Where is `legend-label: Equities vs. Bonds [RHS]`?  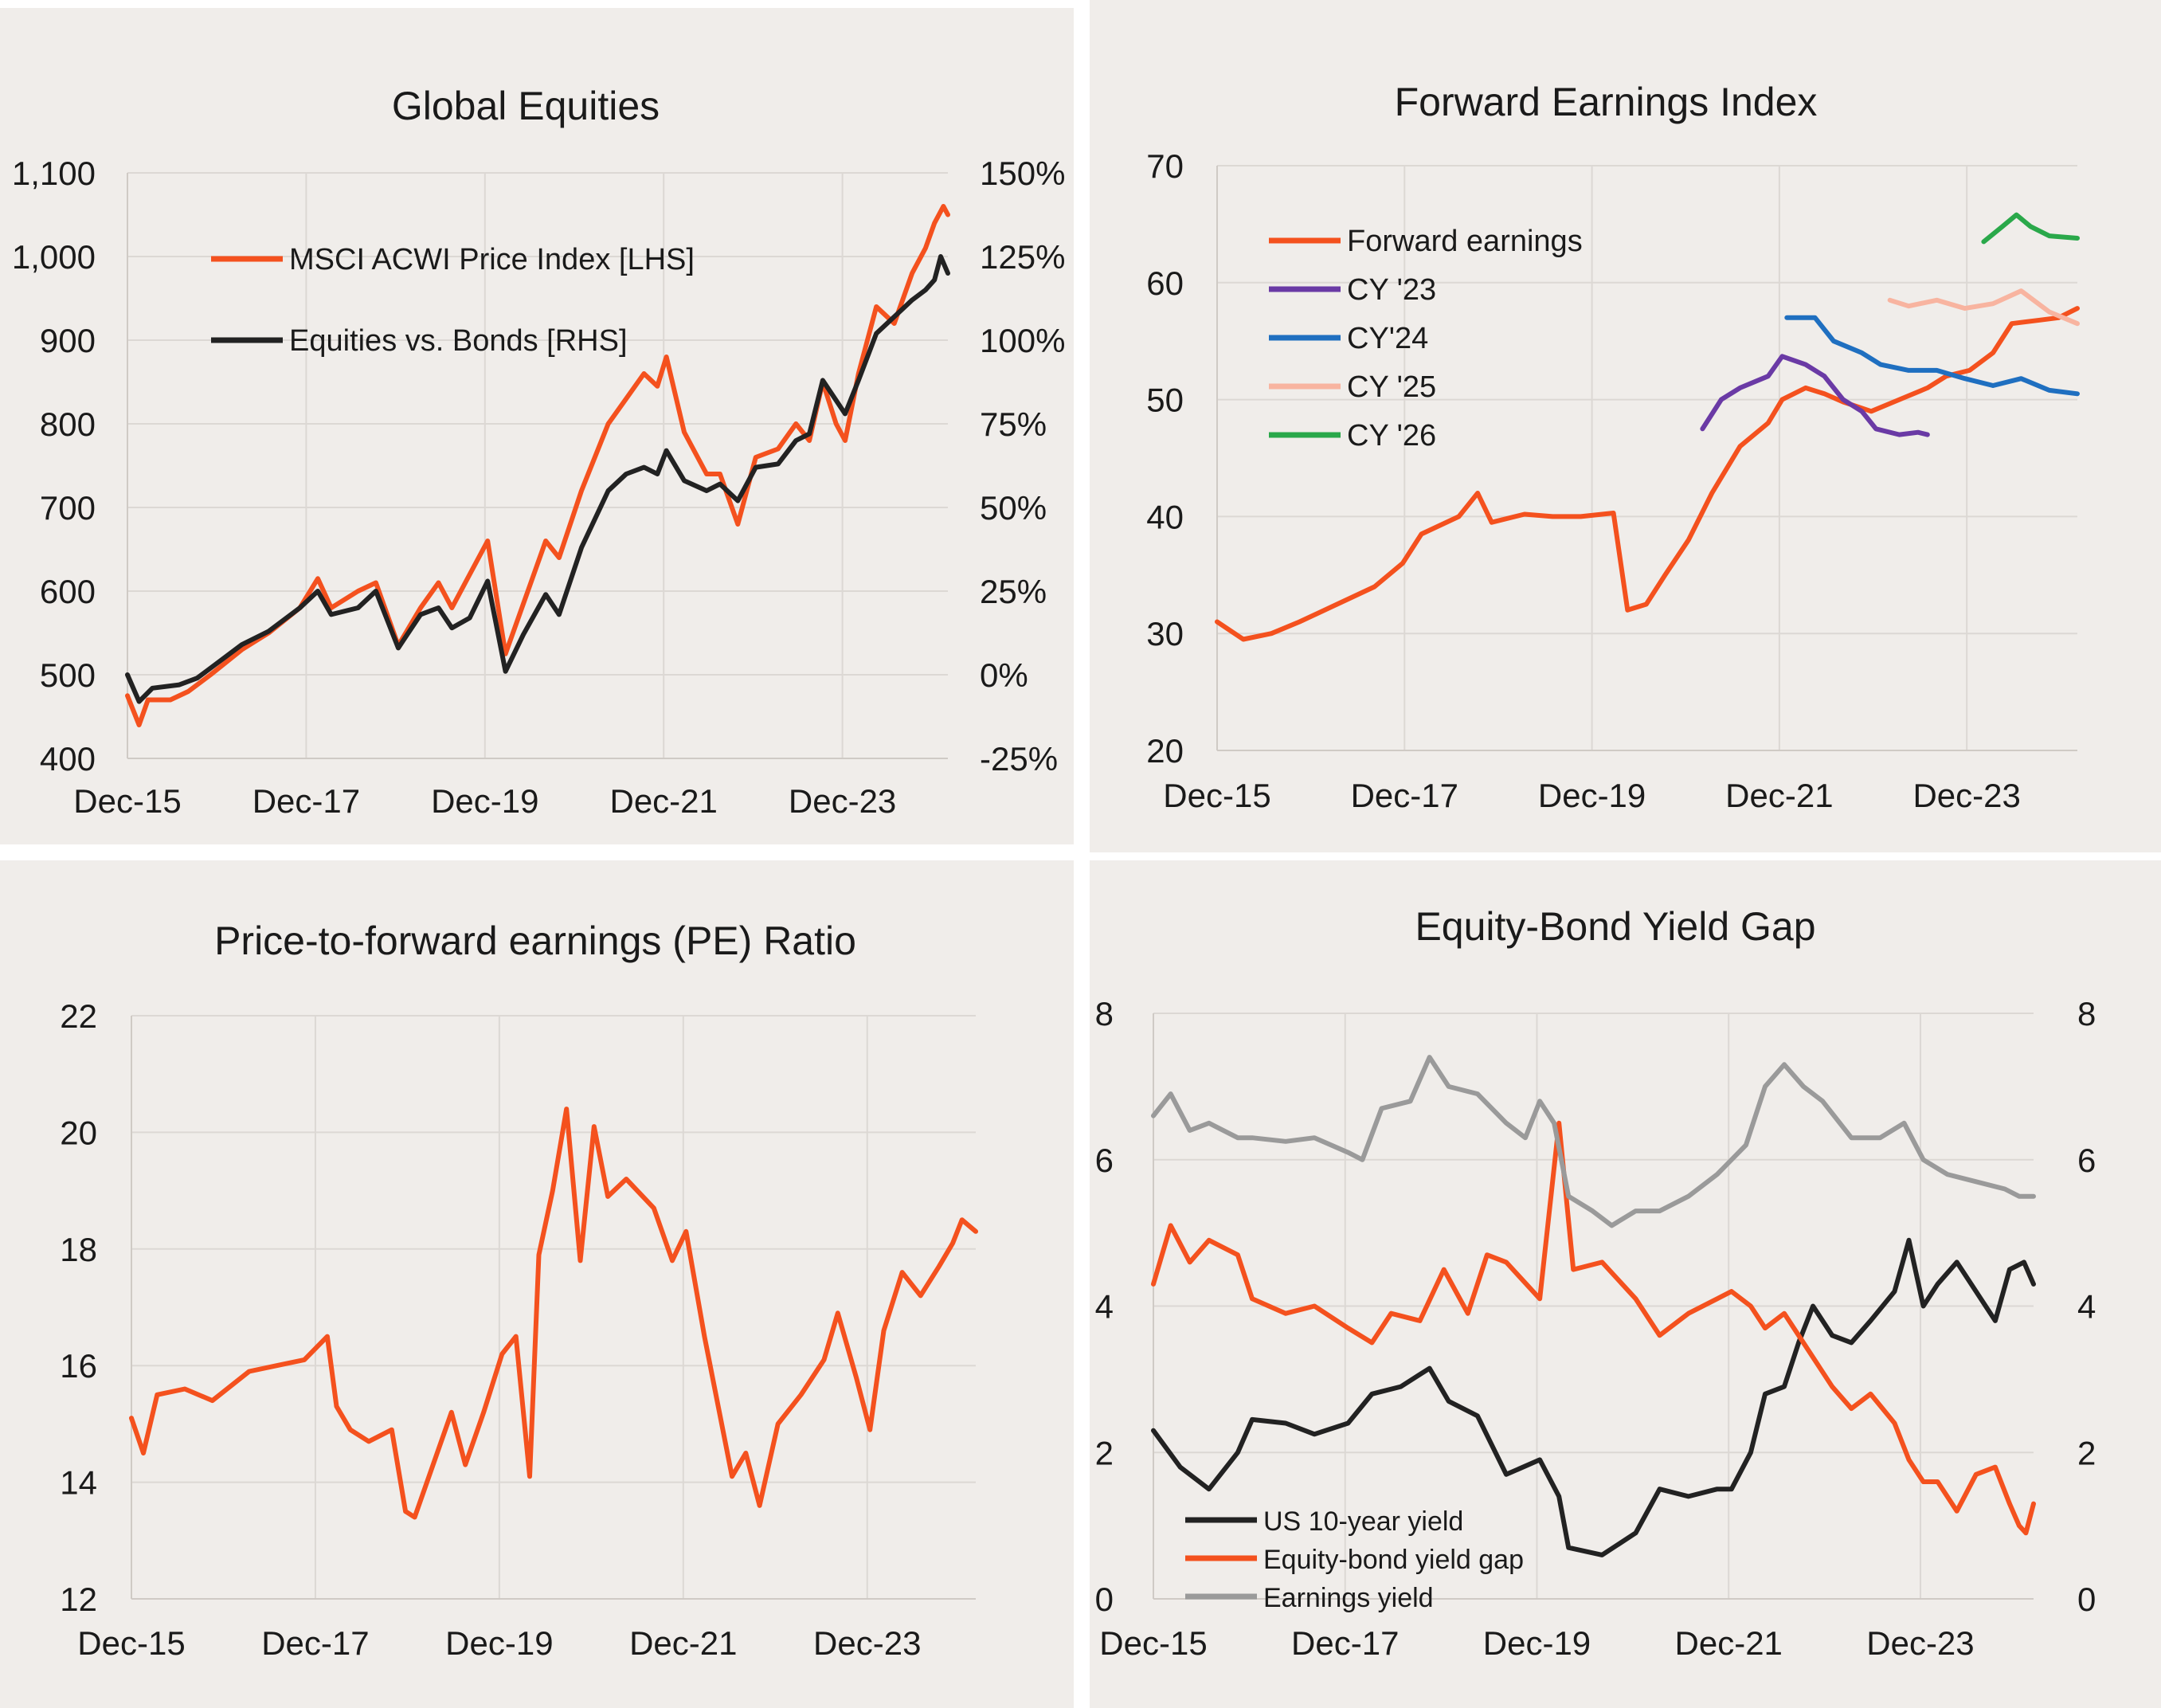 legend-label: Equities vs. Bonds [RHS] is located at coordinates (458, 341).